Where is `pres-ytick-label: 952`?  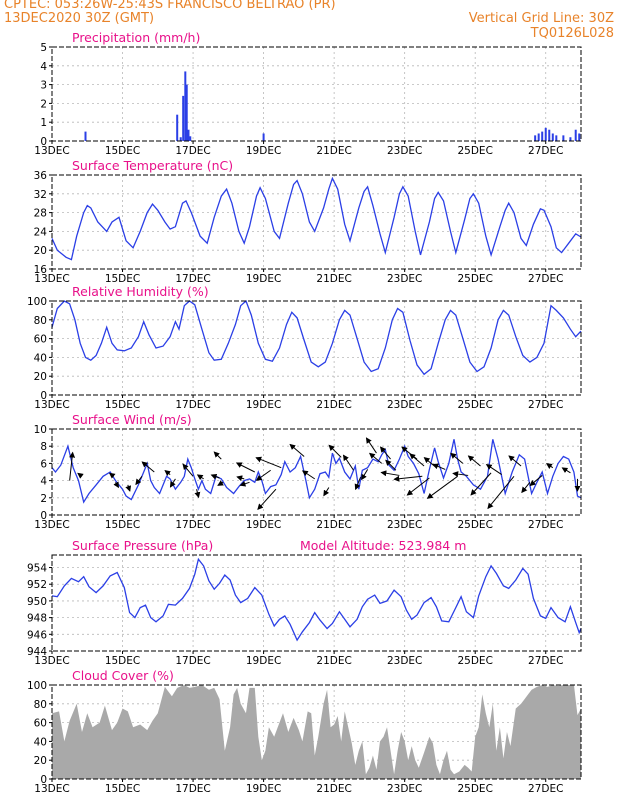 pres-ytick-label: 952 is located at coordinates (37, 585).